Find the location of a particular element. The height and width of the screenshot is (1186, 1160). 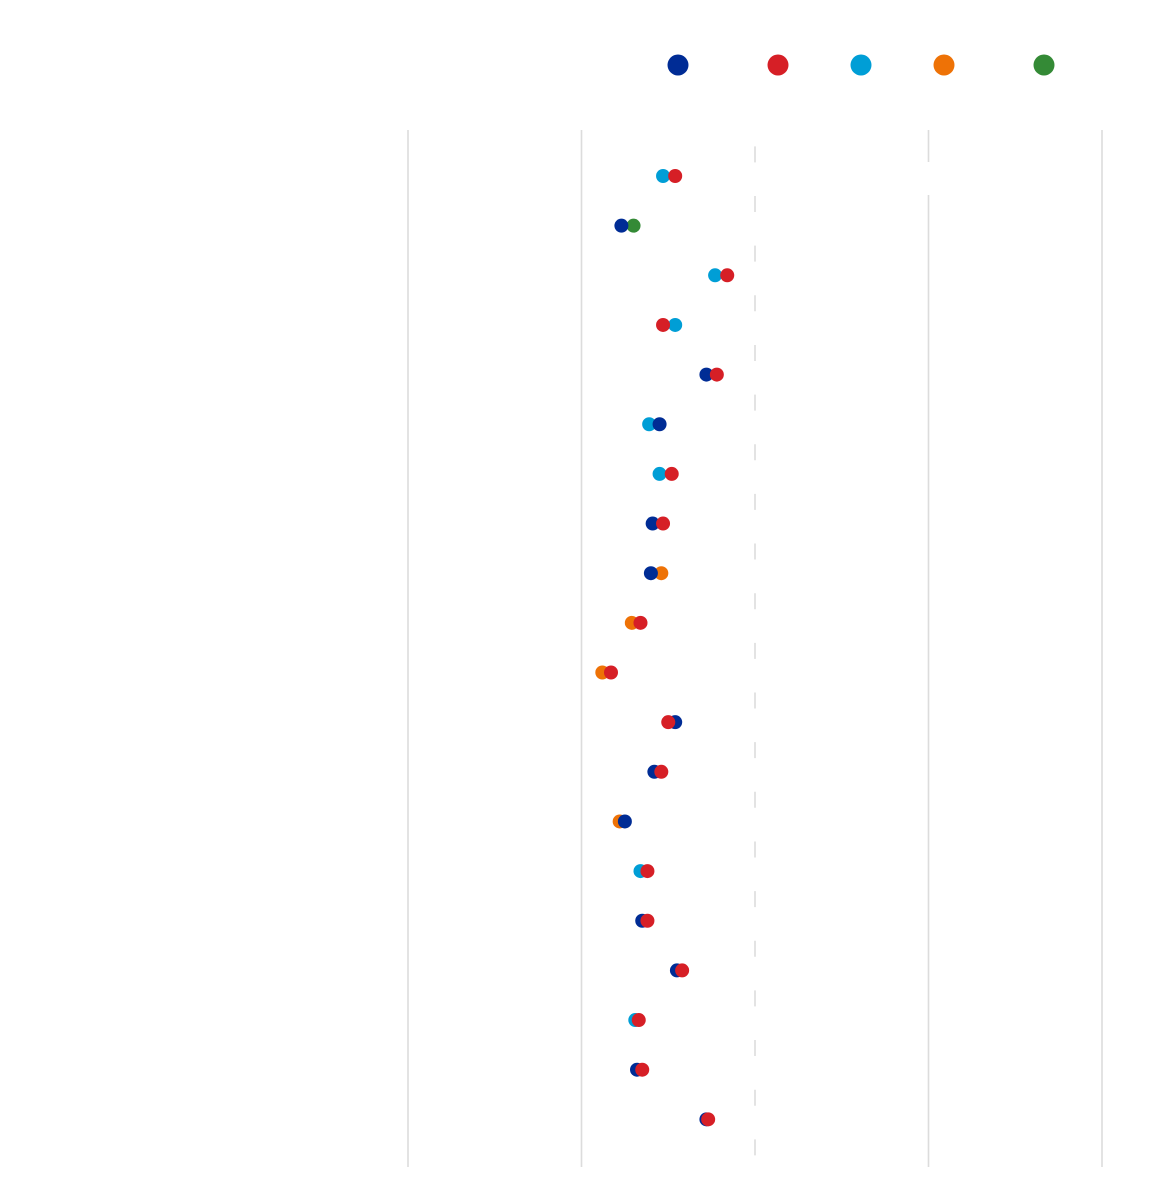

data-point-s2-r5 is located at coordinates (716, 374).